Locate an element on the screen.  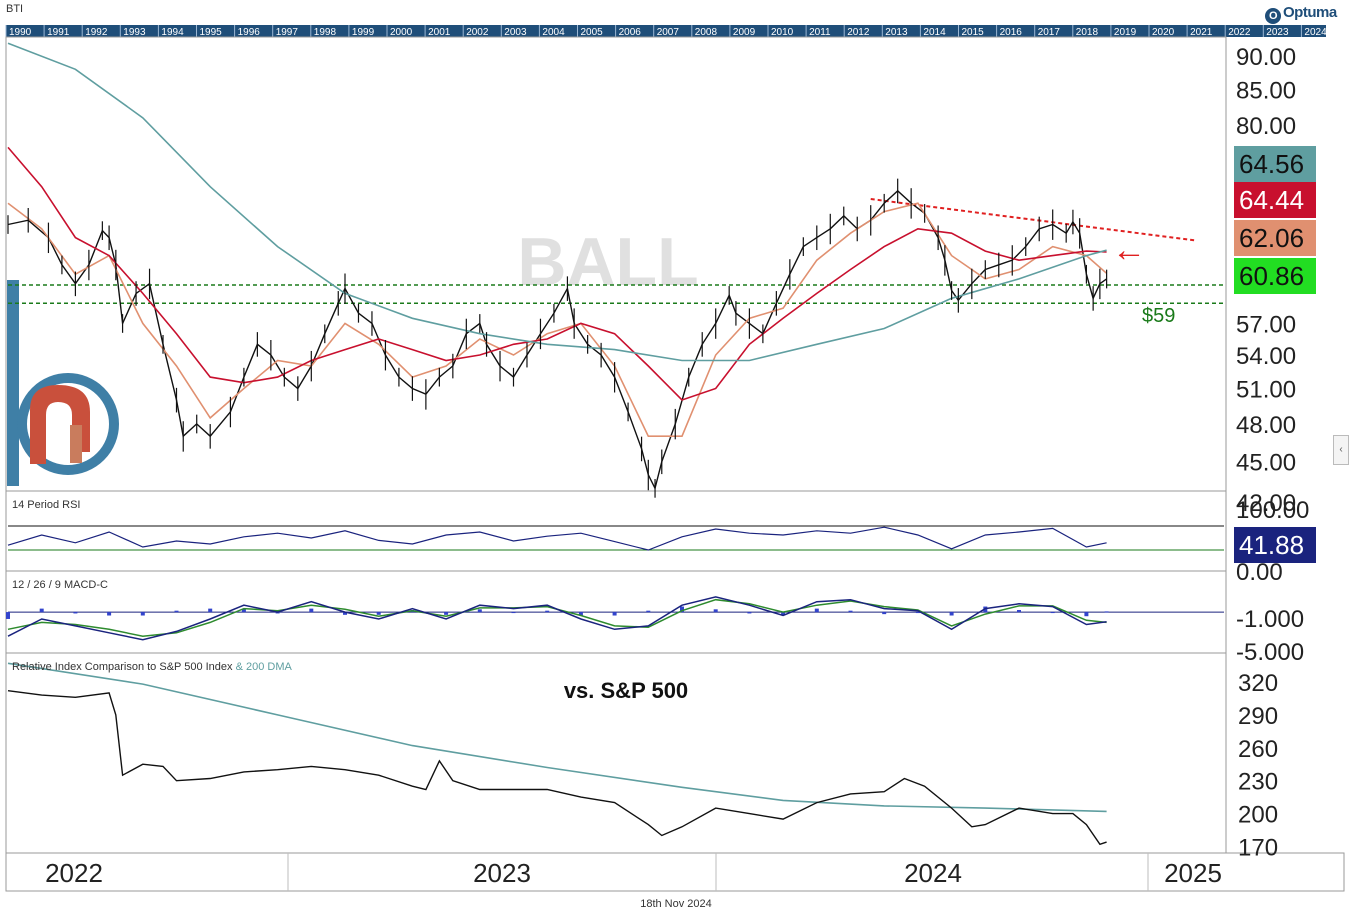
timeline-year-label: 2022 is located at coordinates (1239, 32).